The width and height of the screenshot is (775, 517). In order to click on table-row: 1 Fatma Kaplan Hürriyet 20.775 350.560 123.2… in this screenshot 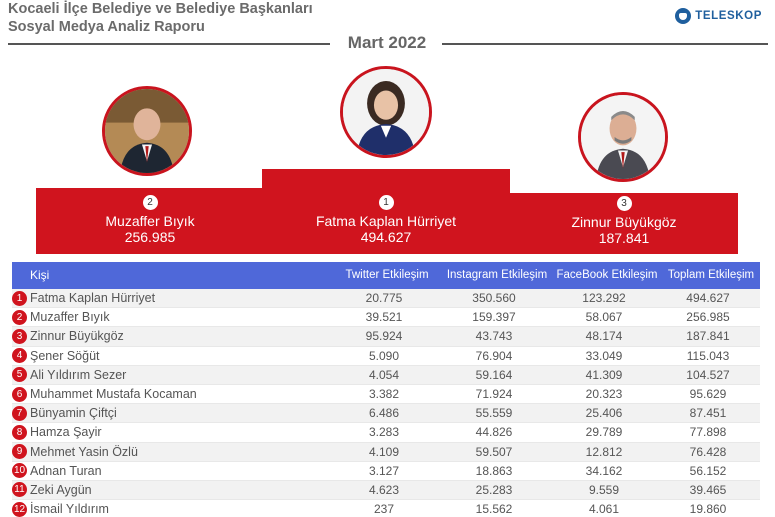, I will do `click(386, 299)`.